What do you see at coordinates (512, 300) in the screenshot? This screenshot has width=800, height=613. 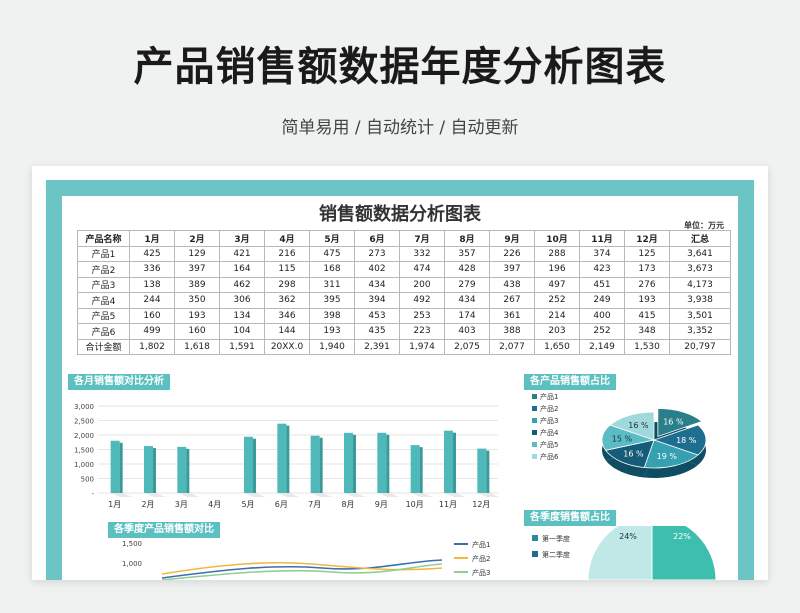 I see `table-cell: 267` at bounding box center [512, 300].